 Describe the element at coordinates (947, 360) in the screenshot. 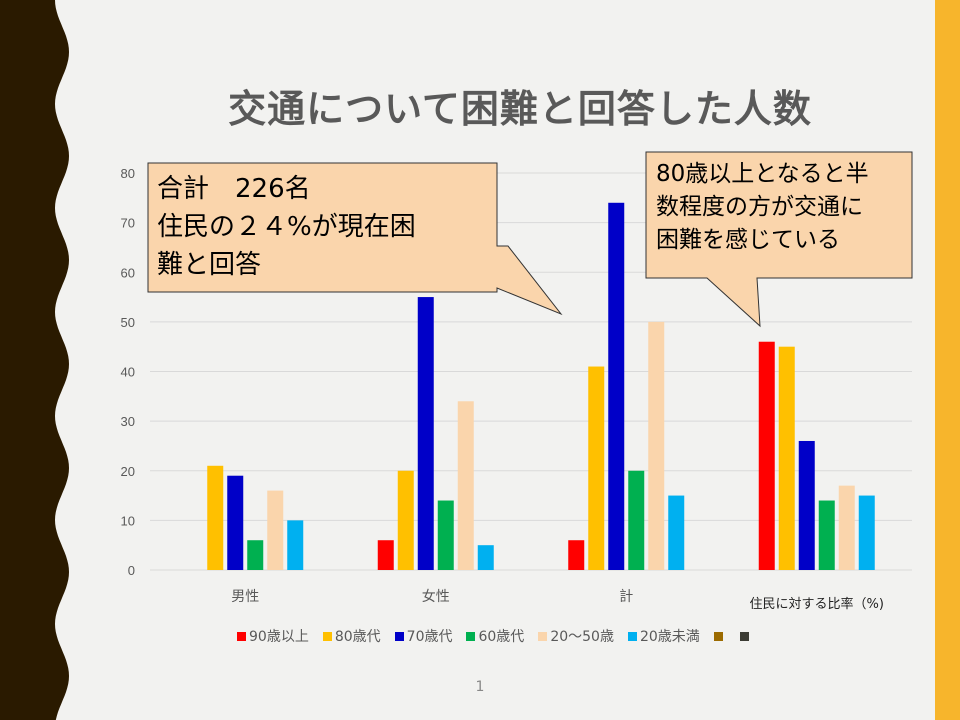

I see `right-accent-bar` at that location.